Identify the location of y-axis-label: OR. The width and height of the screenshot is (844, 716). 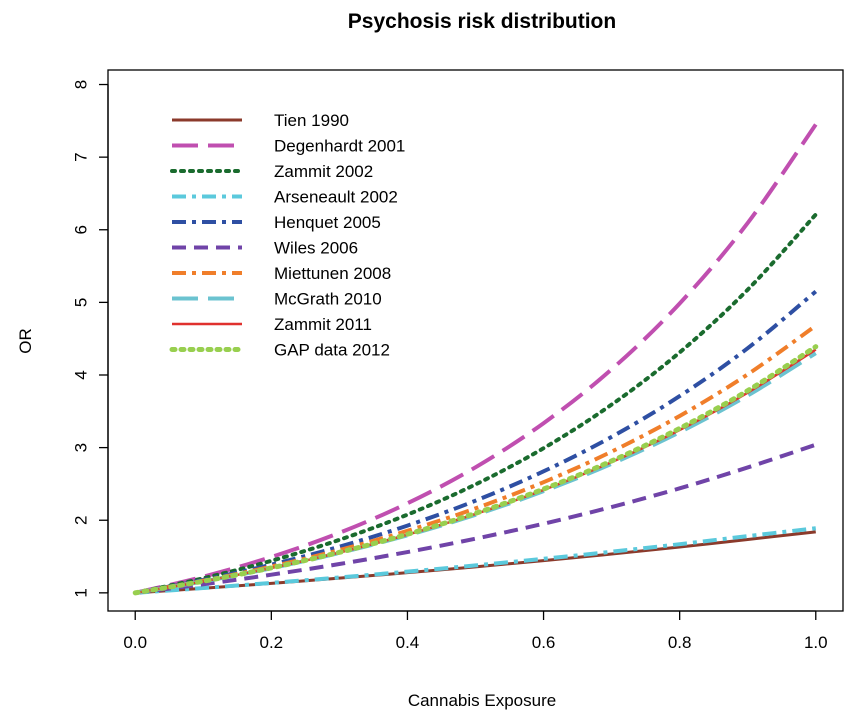
(25, 341).